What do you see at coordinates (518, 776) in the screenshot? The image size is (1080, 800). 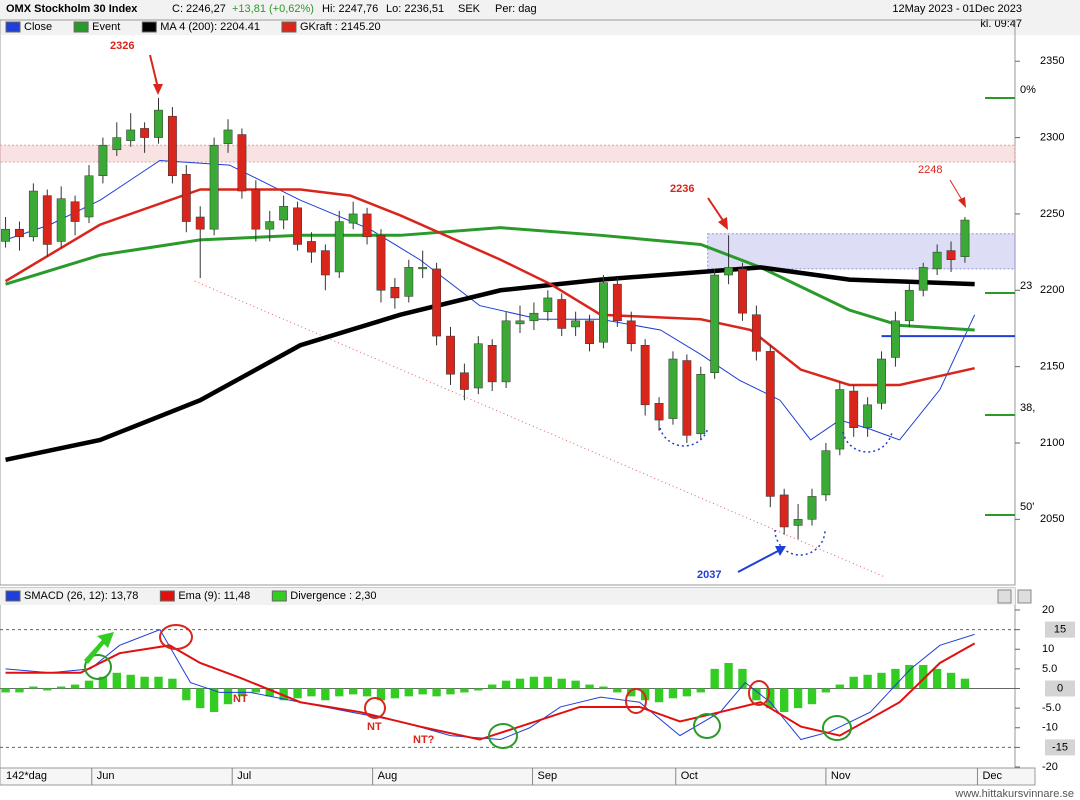 I see `time-axis` at bounding box center [518, 776].